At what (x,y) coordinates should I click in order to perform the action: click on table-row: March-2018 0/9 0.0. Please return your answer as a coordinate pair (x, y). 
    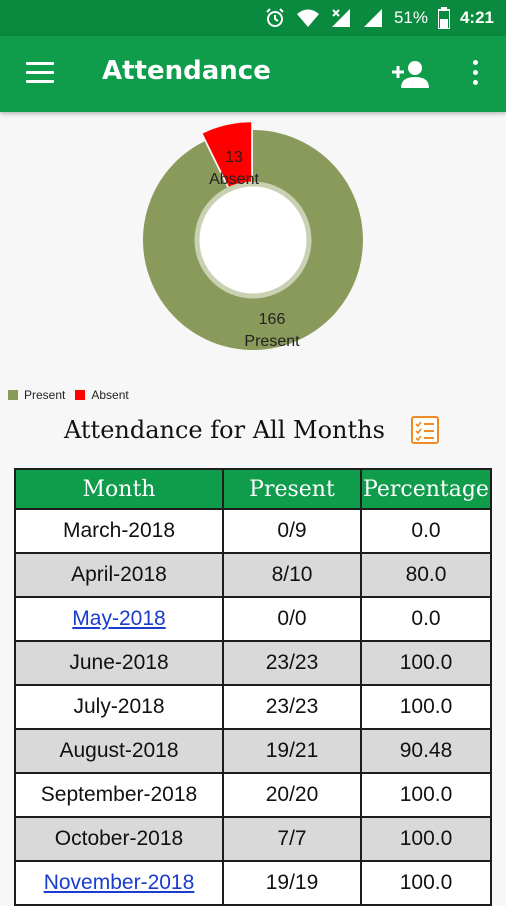
    Looking at the image, I should click on (253, 531).